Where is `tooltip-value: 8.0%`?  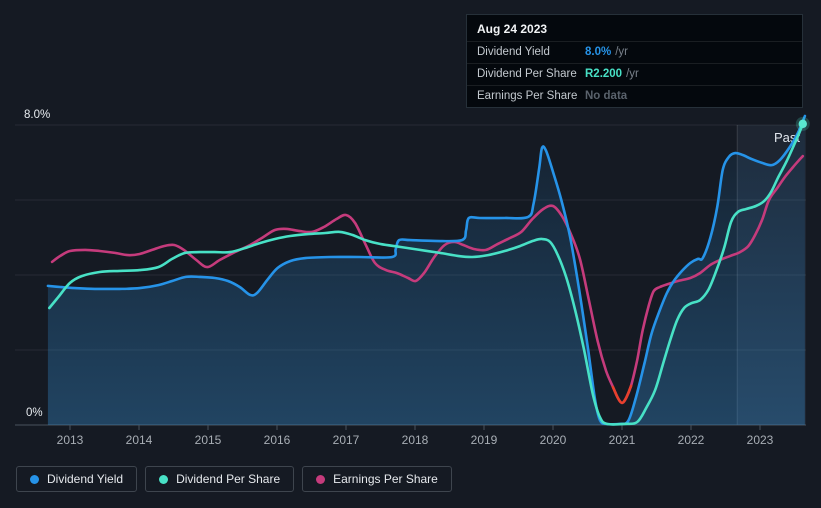 tooltip-value: 8.0% is located at coordinates (598, 52).